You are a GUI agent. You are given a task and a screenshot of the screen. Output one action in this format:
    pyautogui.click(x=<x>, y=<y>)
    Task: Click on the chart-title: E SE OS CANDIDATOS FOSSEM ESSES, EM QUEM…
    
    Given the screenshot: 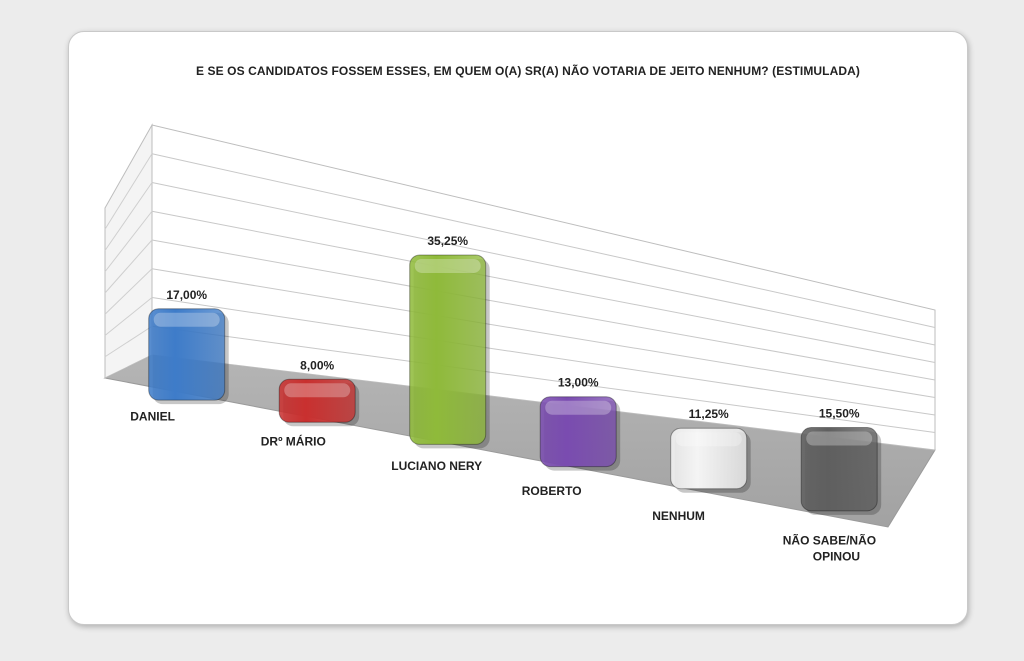 What is the action you would take?
    pyautogui.click(x=528, y=71)
    